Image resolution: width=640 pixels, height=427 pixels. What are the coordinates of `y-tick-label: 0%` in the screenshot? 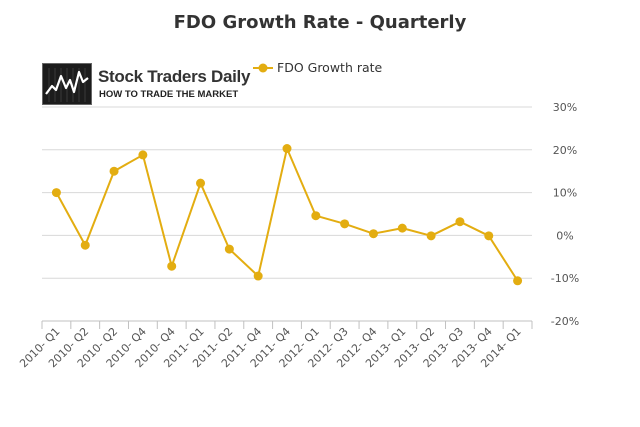 It's located at (564, 235).